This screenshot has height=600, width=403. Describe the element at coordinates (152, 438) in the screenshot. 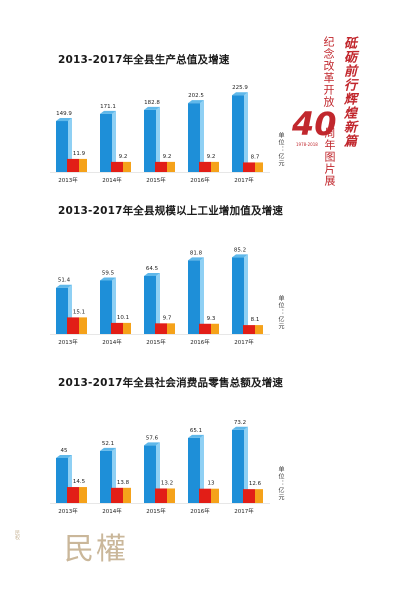

I see `bar-value-label-3-3: 57.6` at that location.